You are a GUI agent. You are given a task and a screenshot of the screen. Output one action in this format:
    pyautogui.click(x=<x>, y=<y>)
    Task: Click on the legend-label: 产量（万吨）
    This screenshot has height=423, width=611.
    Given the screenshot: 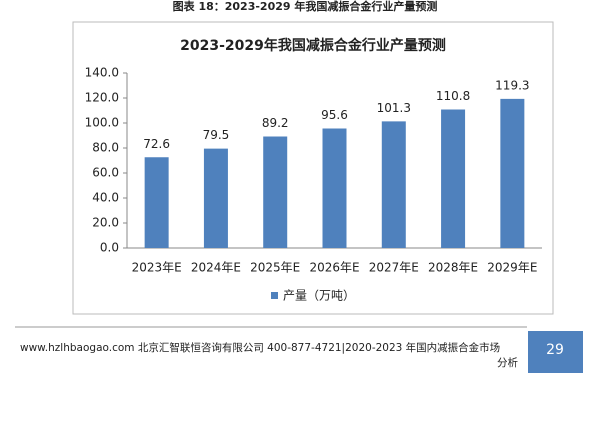 What is the action you would take?
    pyautogui.click(x=319, y=296)
    